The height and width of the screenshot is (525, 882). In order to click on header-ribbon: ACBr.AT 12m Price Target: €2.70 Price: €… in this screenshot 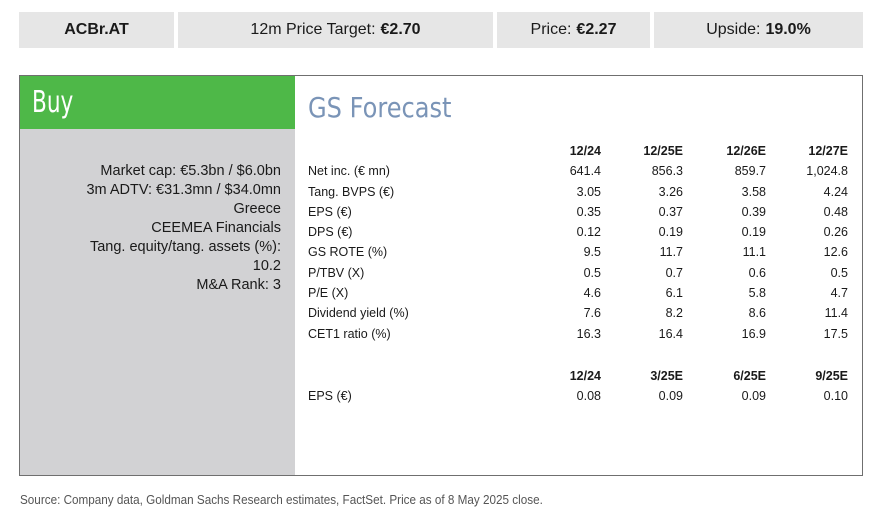, I will do `click(441, 30)`.